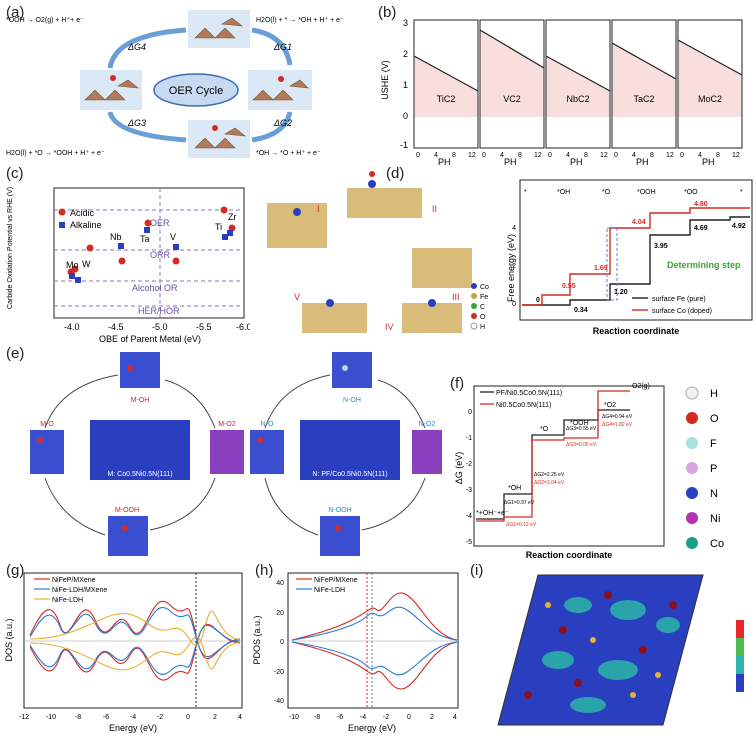 This screenshot has height=736, width=756. What do you see at coordinates (679, 299) in the screenshot?
I see `d-legend-pure: surface Fe (pure)` at bounding box center [679, 299].